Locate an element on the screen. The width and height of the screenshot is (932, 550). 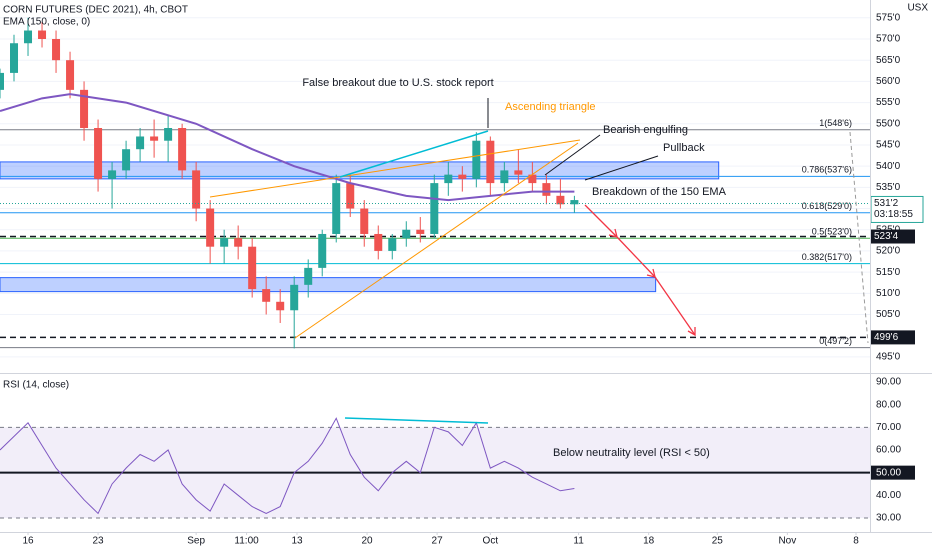
fib-connector is located at coordinates (859, 237).